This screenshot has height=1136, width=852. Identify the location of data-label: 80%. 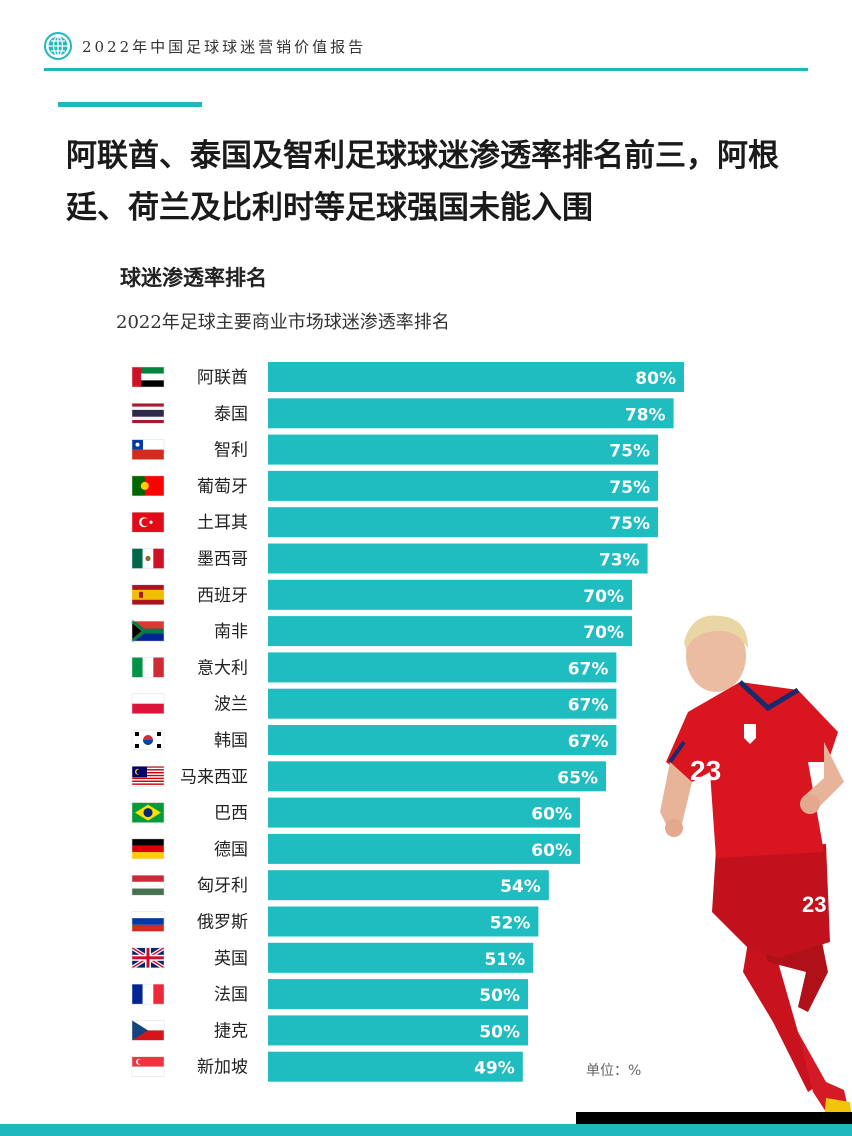
(655, 379).